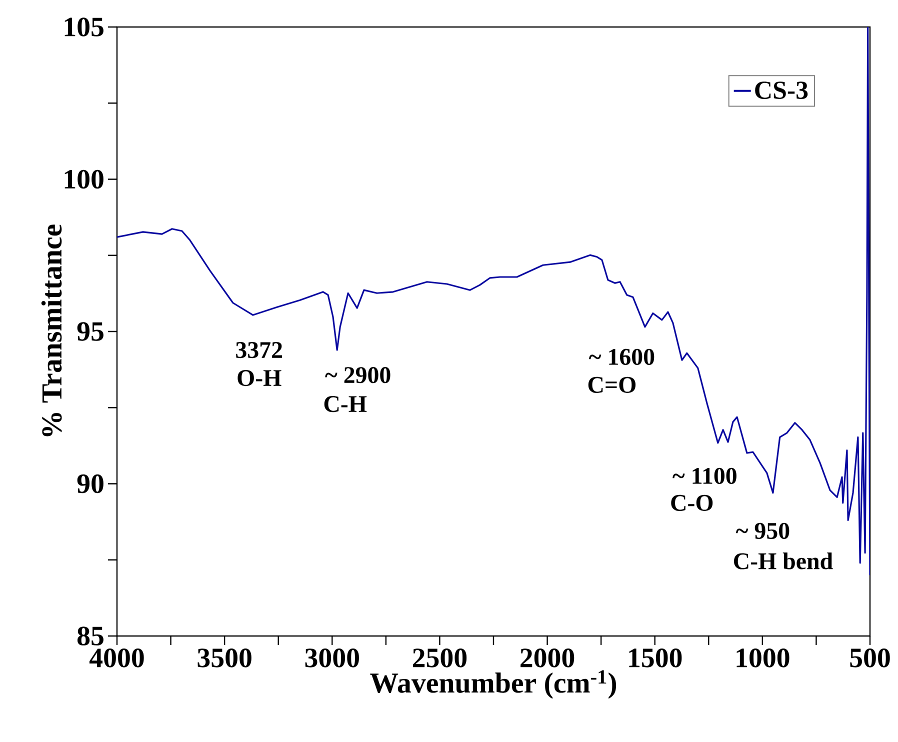 The image size is (898, 742). I want to click on annotation: O-H, so click(260, 378).